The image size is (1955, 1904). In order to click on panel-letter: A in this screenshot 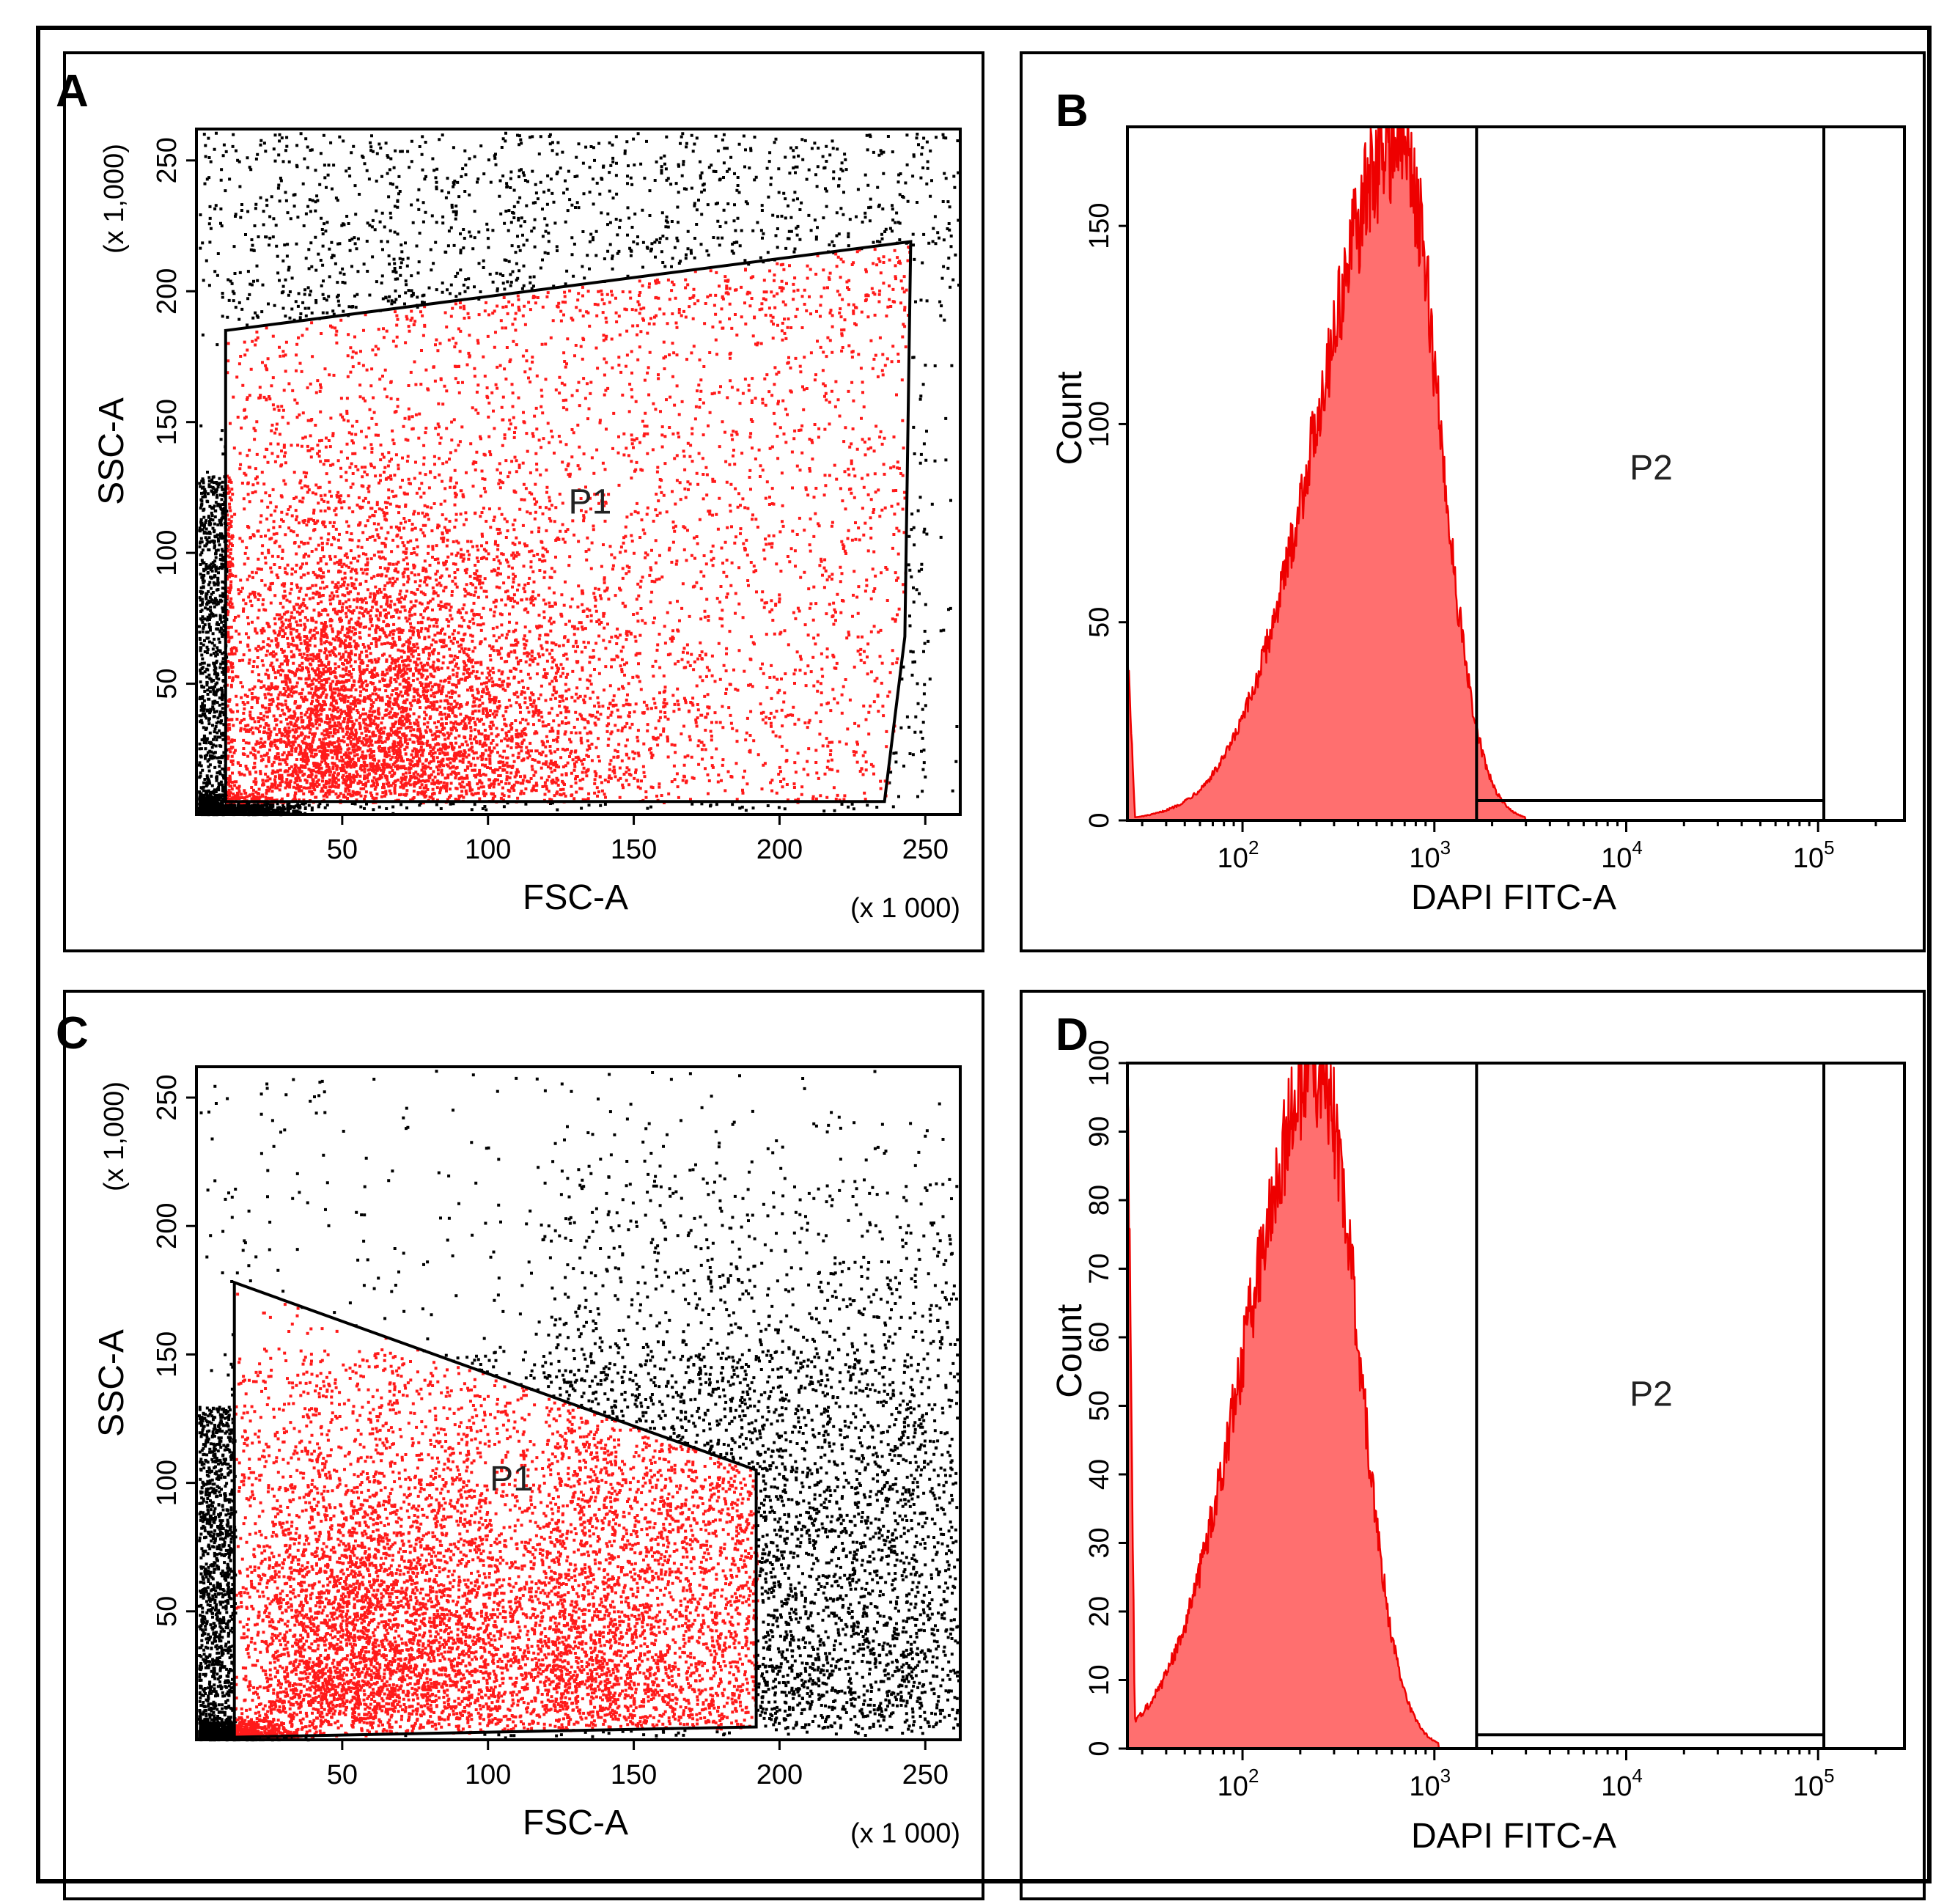, I will do `click(72, 92)`.